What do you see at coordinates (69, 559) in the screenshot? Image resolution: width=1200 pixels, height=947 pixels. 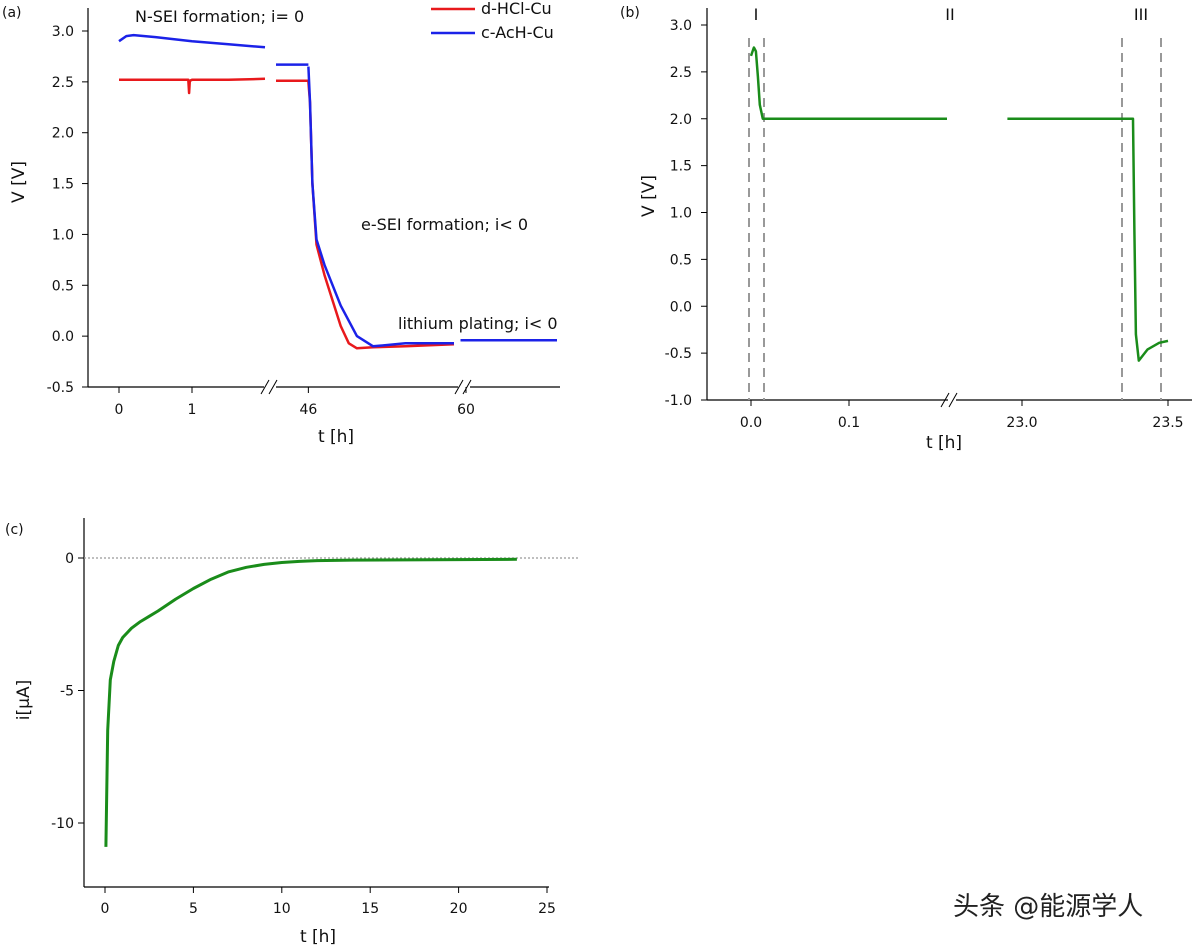 I see `panel-c-y-tick-label: 0` at bounding box center [69, 559].